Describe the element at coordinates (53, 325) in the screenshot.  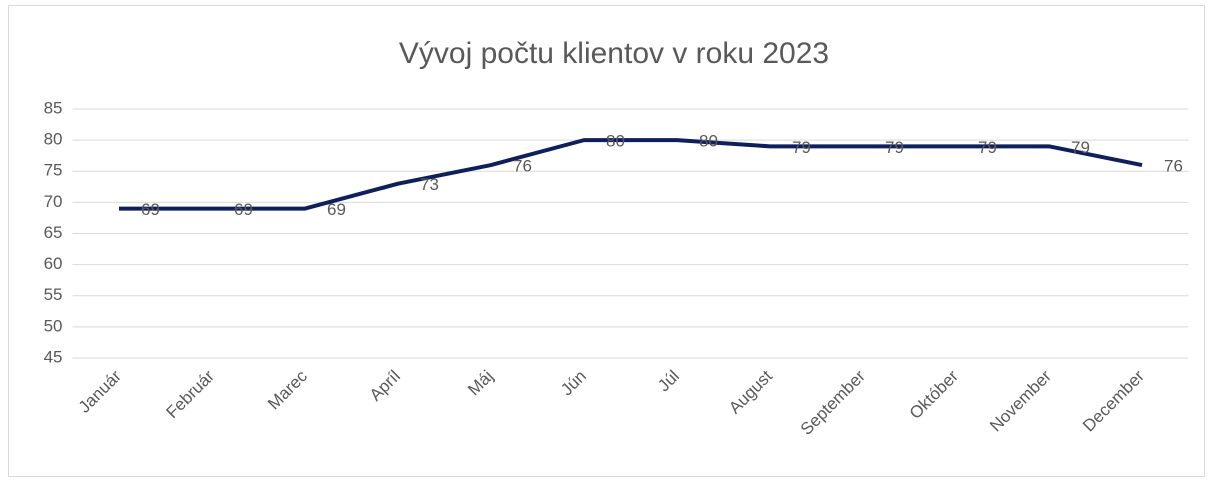
I see `y-tick-label: 50` at that location.